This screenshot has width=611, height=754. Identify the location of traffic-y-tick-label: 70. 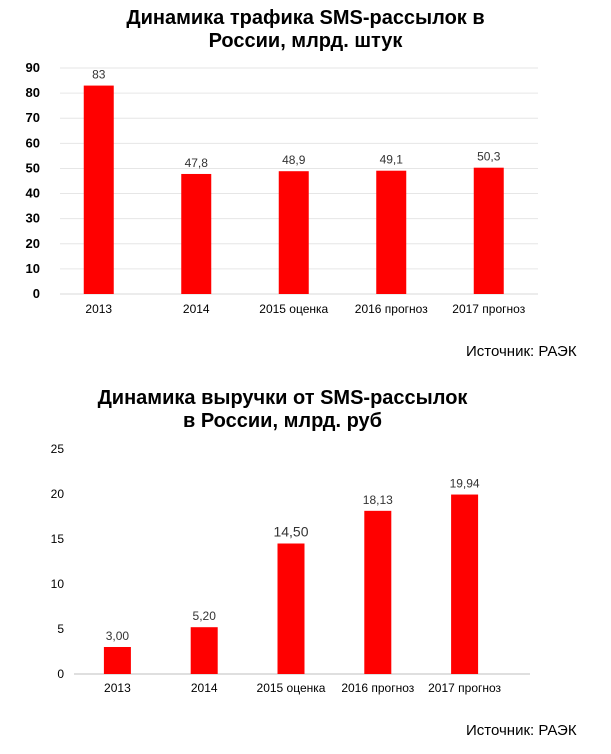
(33, 117).